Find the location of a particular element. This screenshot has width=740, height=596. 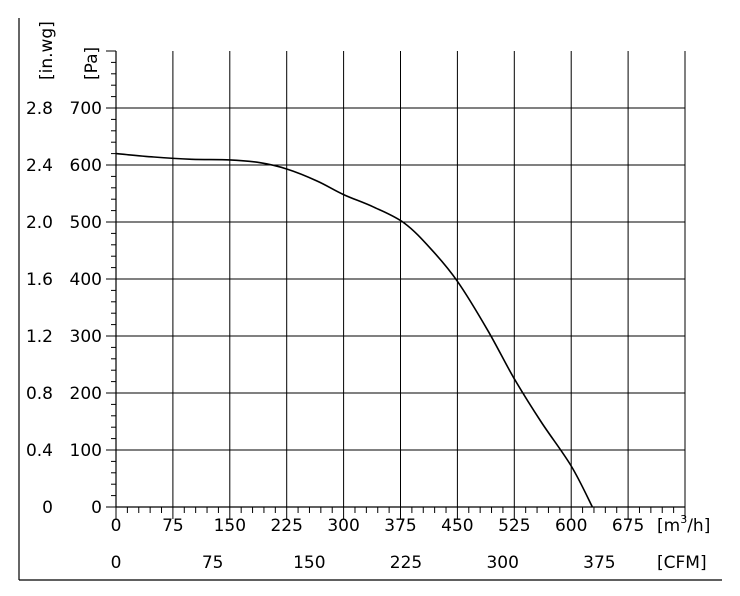

x-m3h-tick-label: 0 is located at coordinates (116, 526).